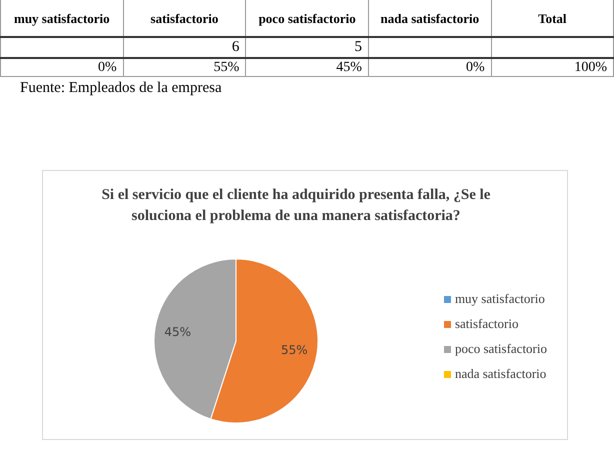 This screenshot has height=449, width=614. What do you see at coordinates (184, 47) in the screenshot?
I see `text: 6` at bounding box center [184, 47].